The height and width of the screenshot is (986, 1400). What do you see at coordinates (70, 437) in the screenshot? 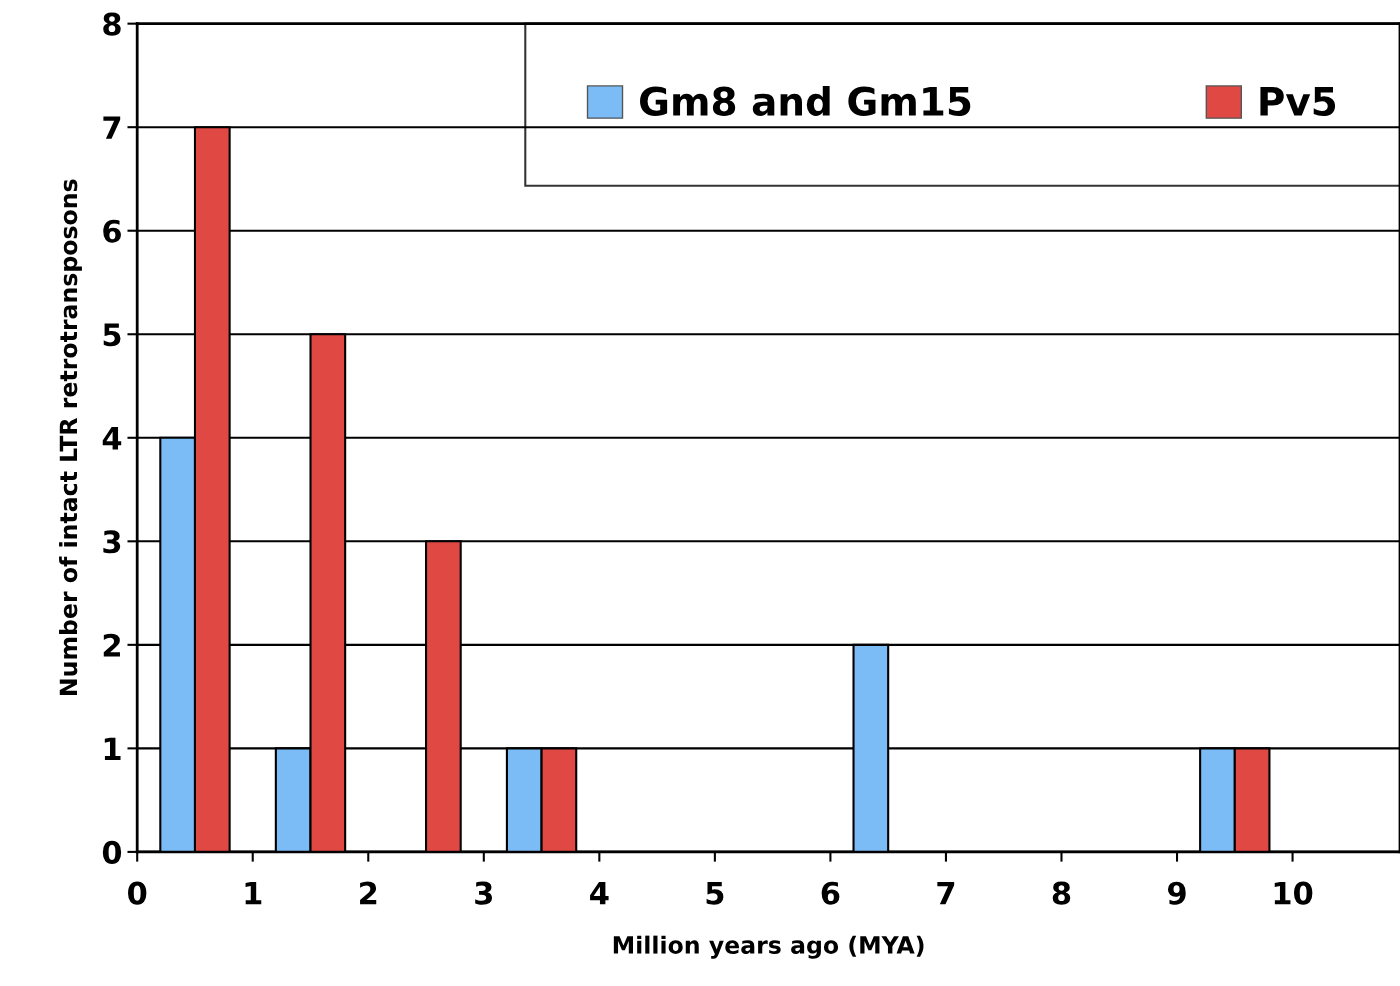
I see `y-axis-title: Number of intact LTR retrotransposons` at bounding box center [70, 437].